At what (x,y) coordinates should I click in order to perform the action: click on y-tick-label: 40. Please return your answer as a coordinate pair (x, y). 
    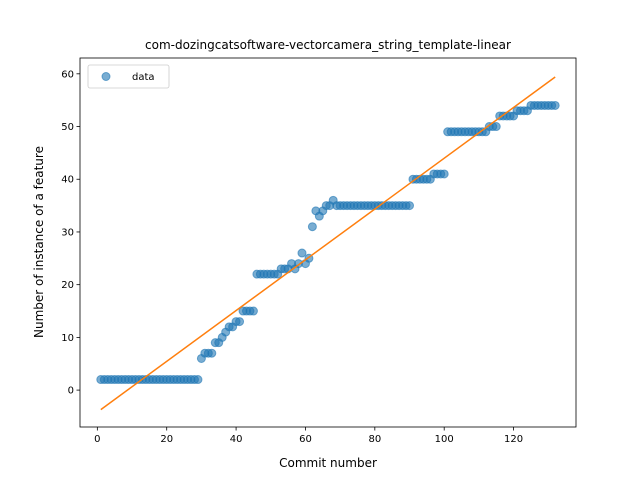
    Looking at the image, I should click on (67, 180).